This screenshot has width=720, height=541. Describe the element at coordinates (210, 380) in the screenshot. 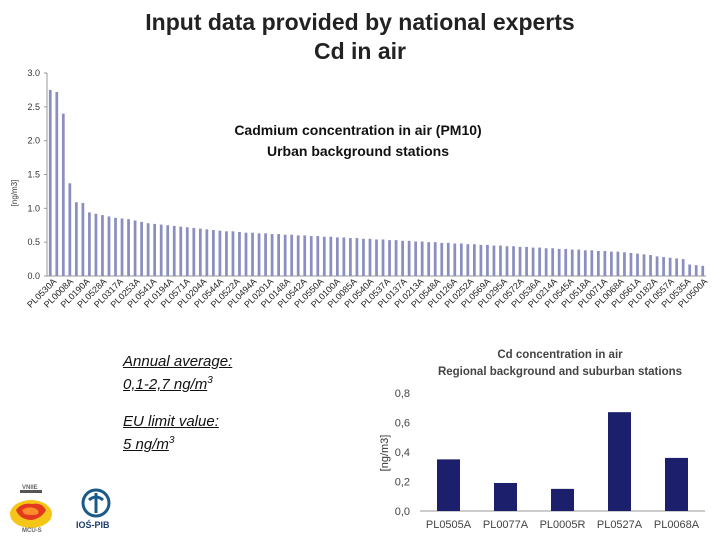

I see `annual-average-unit-exponent: 3` at that location.